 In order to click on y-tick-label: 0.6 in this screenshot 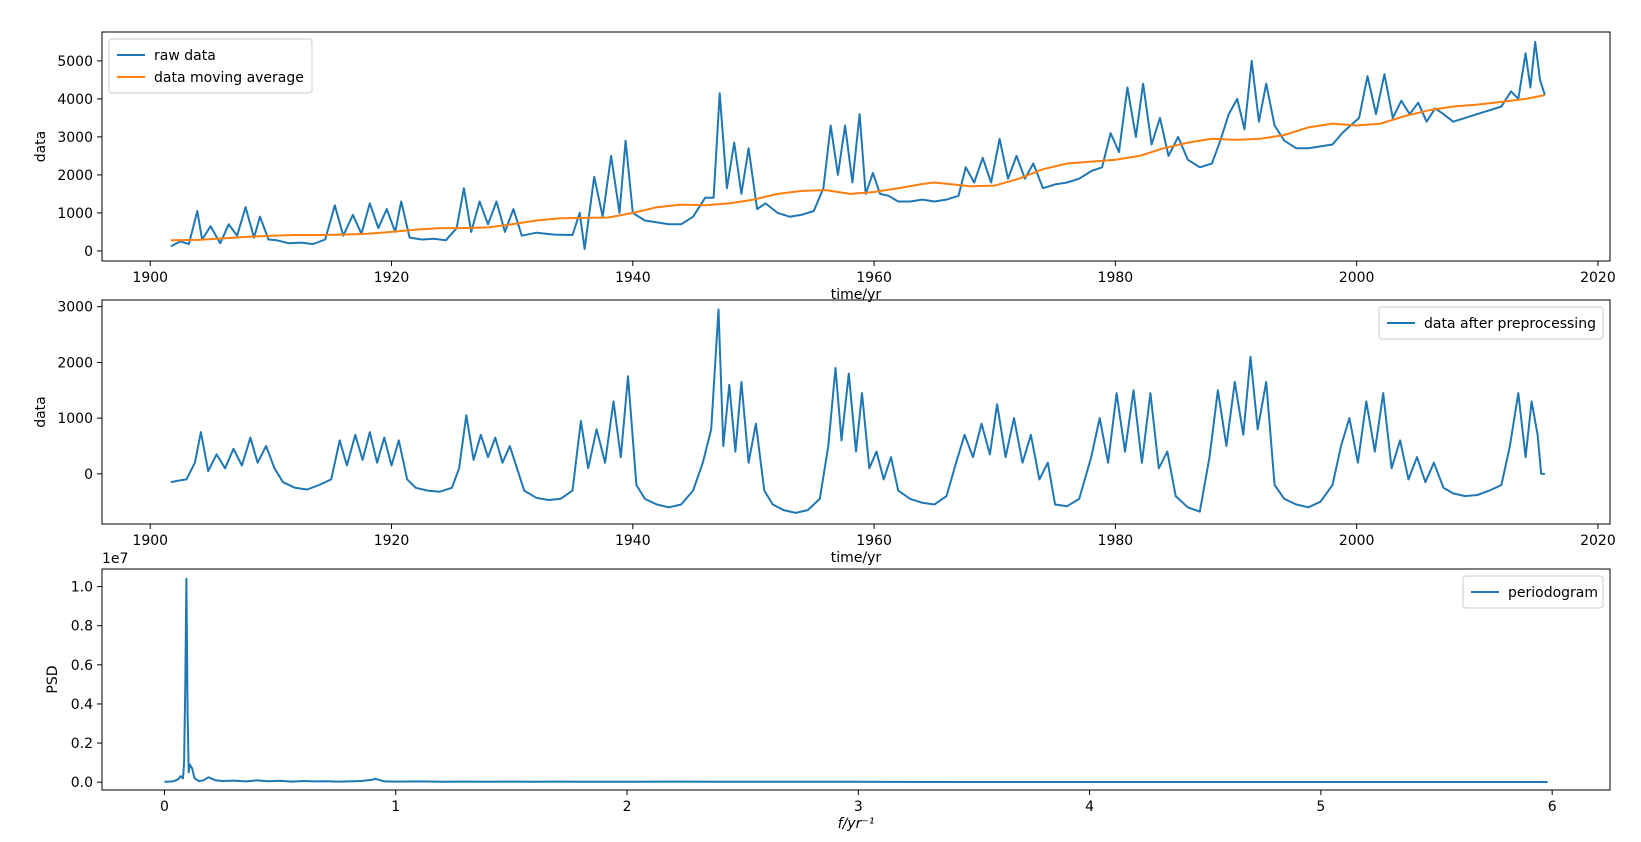, I will do `click(82, 666)`.